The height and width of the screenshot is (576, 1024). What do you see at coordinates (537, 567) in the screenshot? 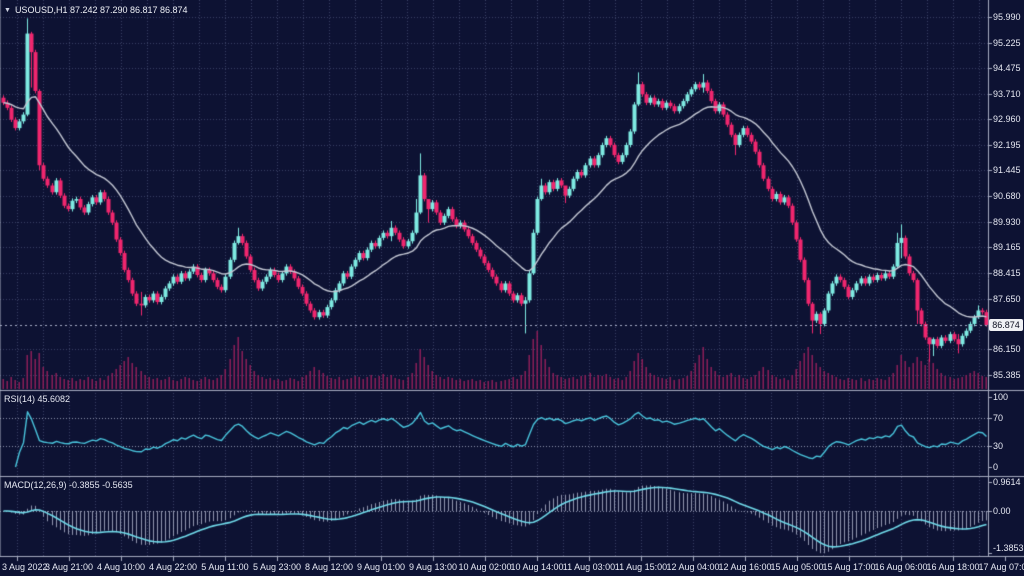
I see `time-axis-label: 10 Aug 14:00` at bounding box center [537, 567].